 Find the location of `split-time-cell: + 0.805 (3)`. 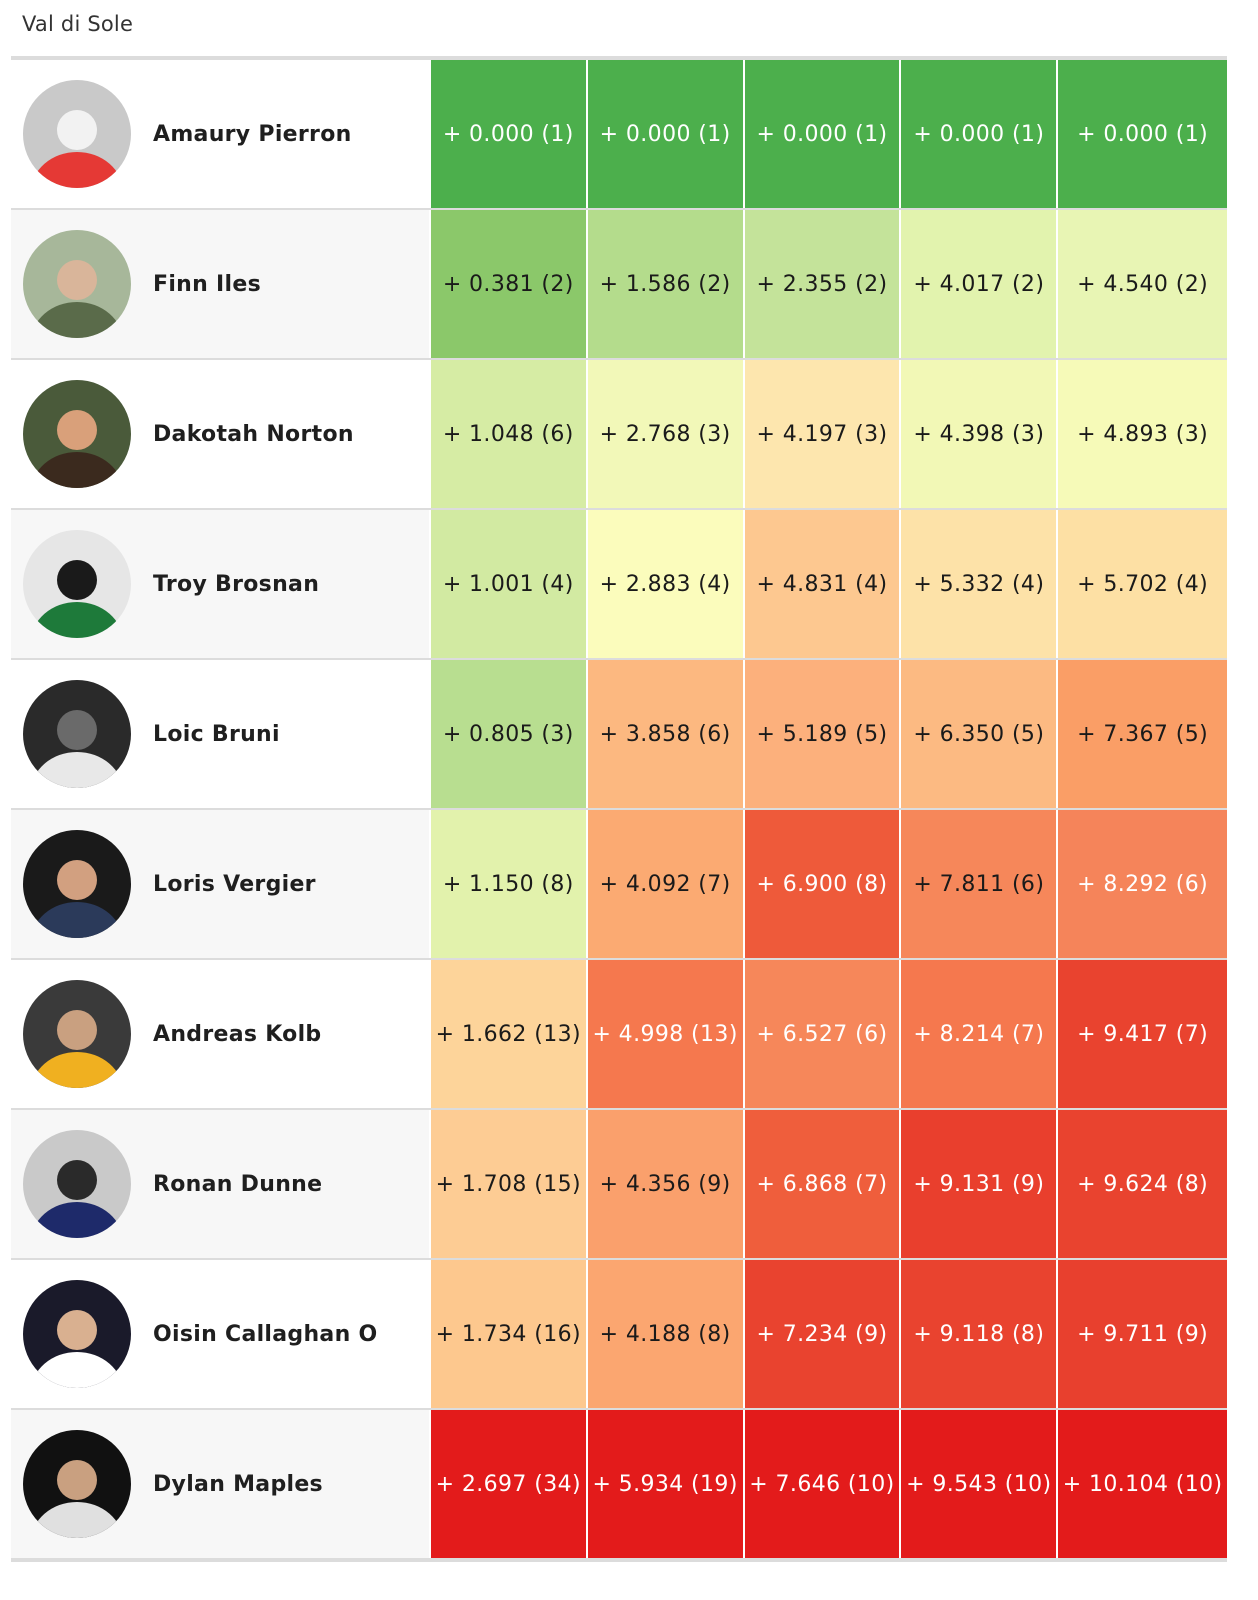

split-time-cell: + 0.805 (3) is located at coordinates (508, 734).